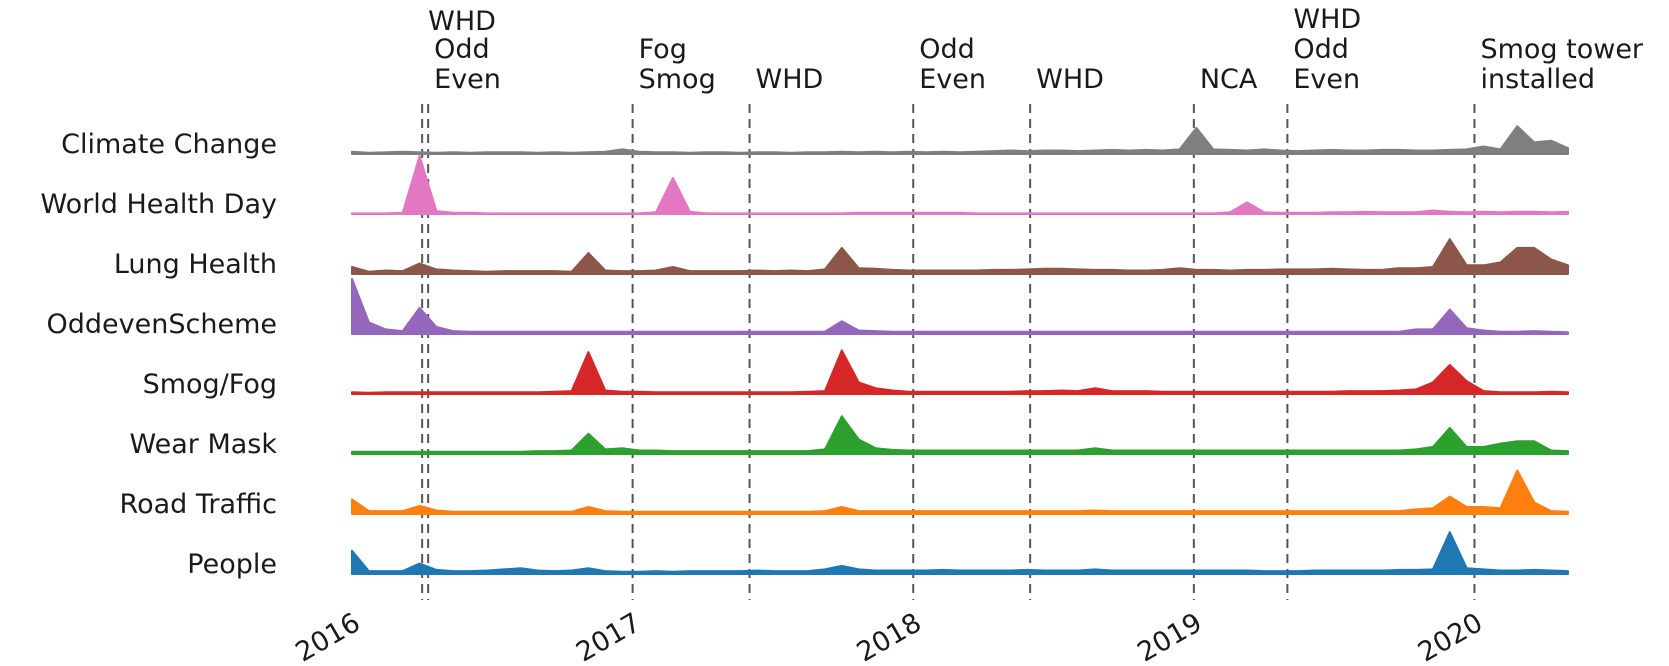 The image size is (1669, 666). Describe the element at coordinates (663, 49) in the screenshot. I see `event-label-line: Fog` at that location.